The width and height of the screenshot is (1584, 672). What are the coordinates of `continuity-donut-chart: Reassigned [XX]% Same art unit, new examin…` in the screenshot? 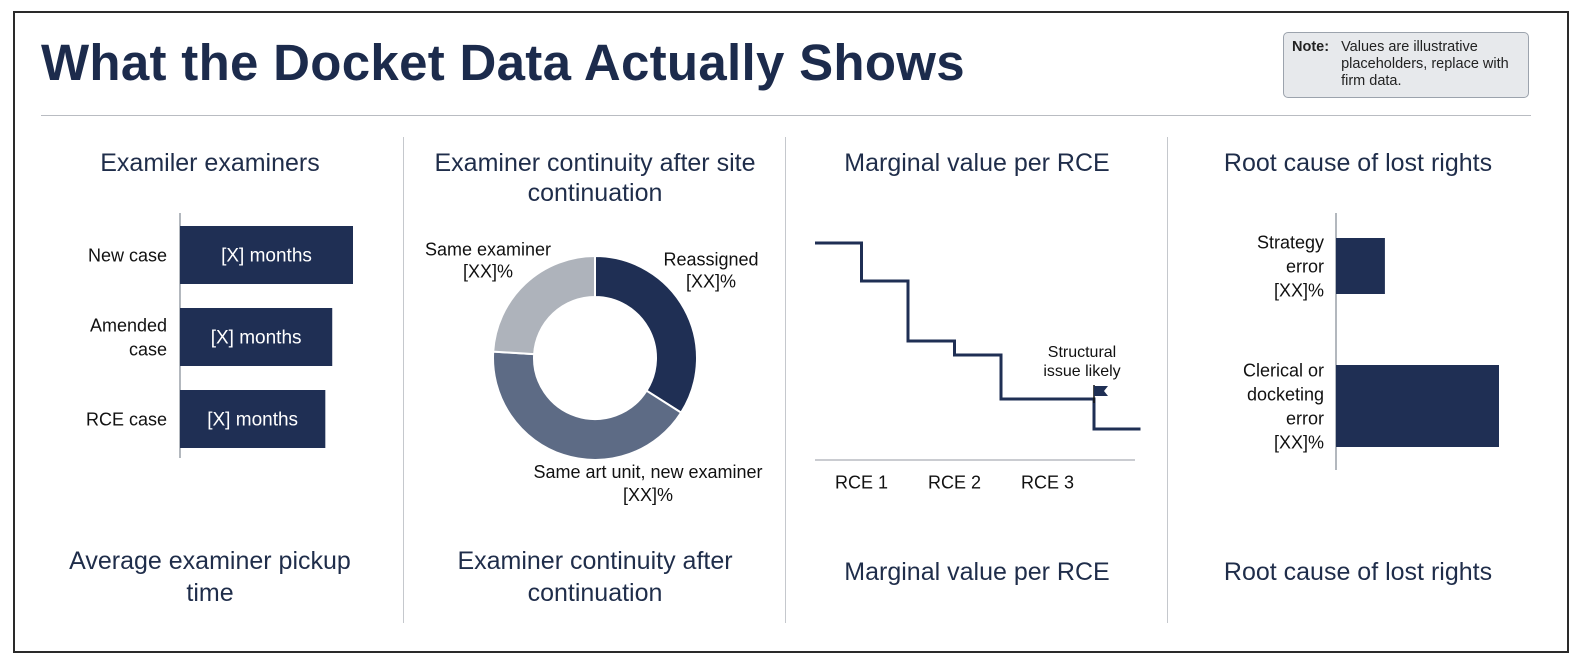 It's located at (594, 372).